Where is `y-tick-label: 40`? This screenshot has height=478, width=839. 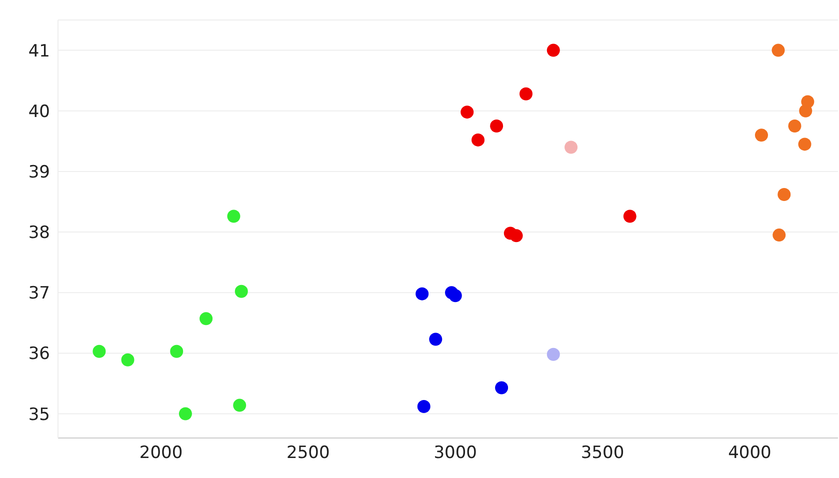
y-tick-label: 40 is located at coordinates (39, 112).